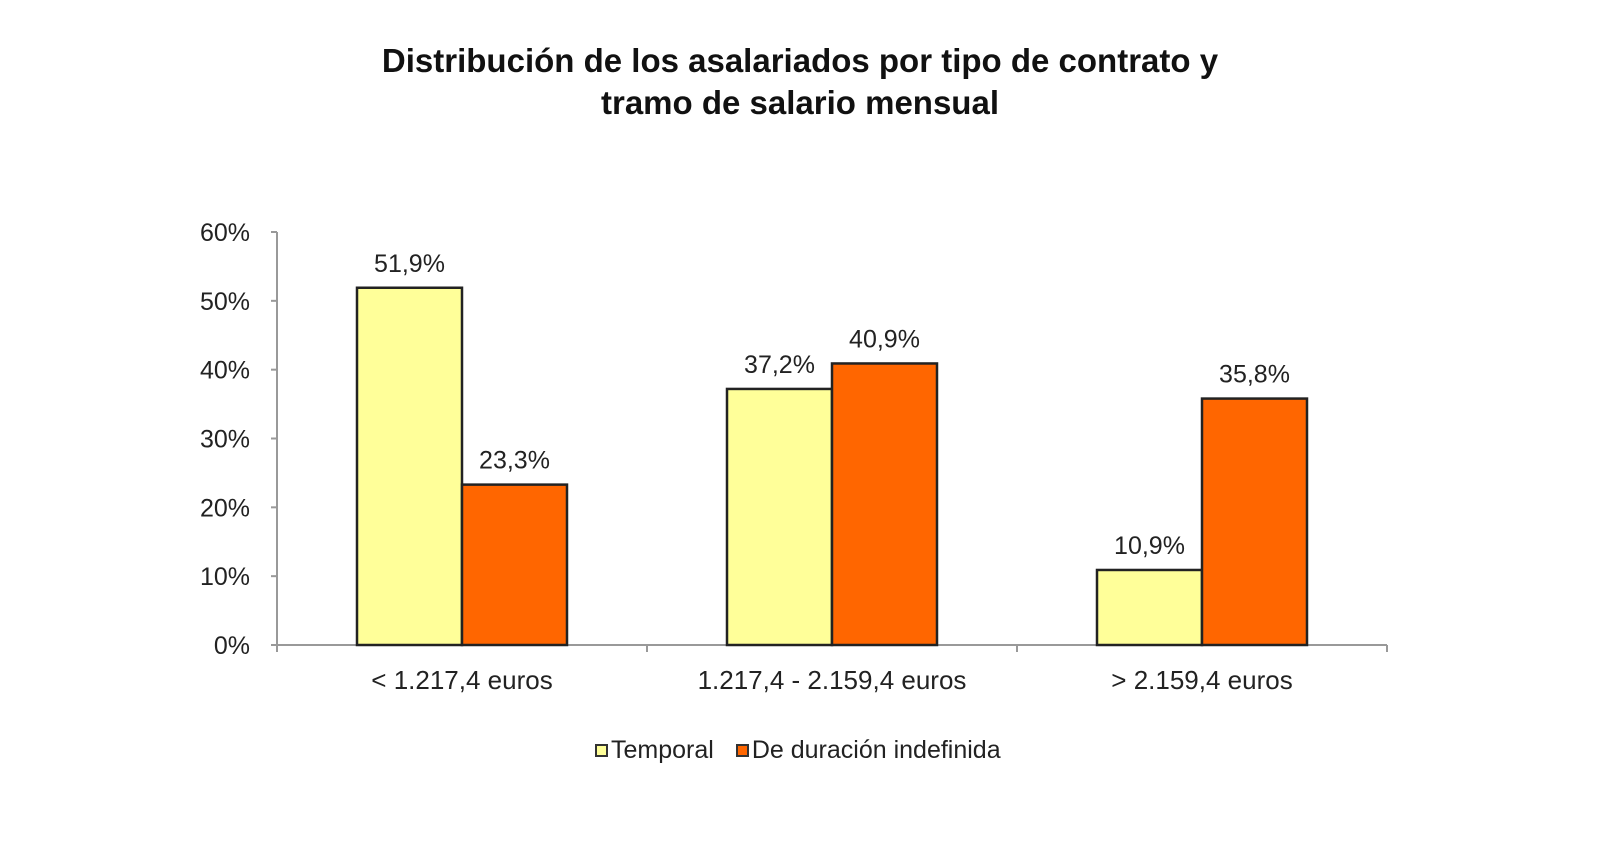  What do you see at coordinates (225, 302) in the screenshot?
I see `y-tick-label: 50%` at bounding box center [225, 302].